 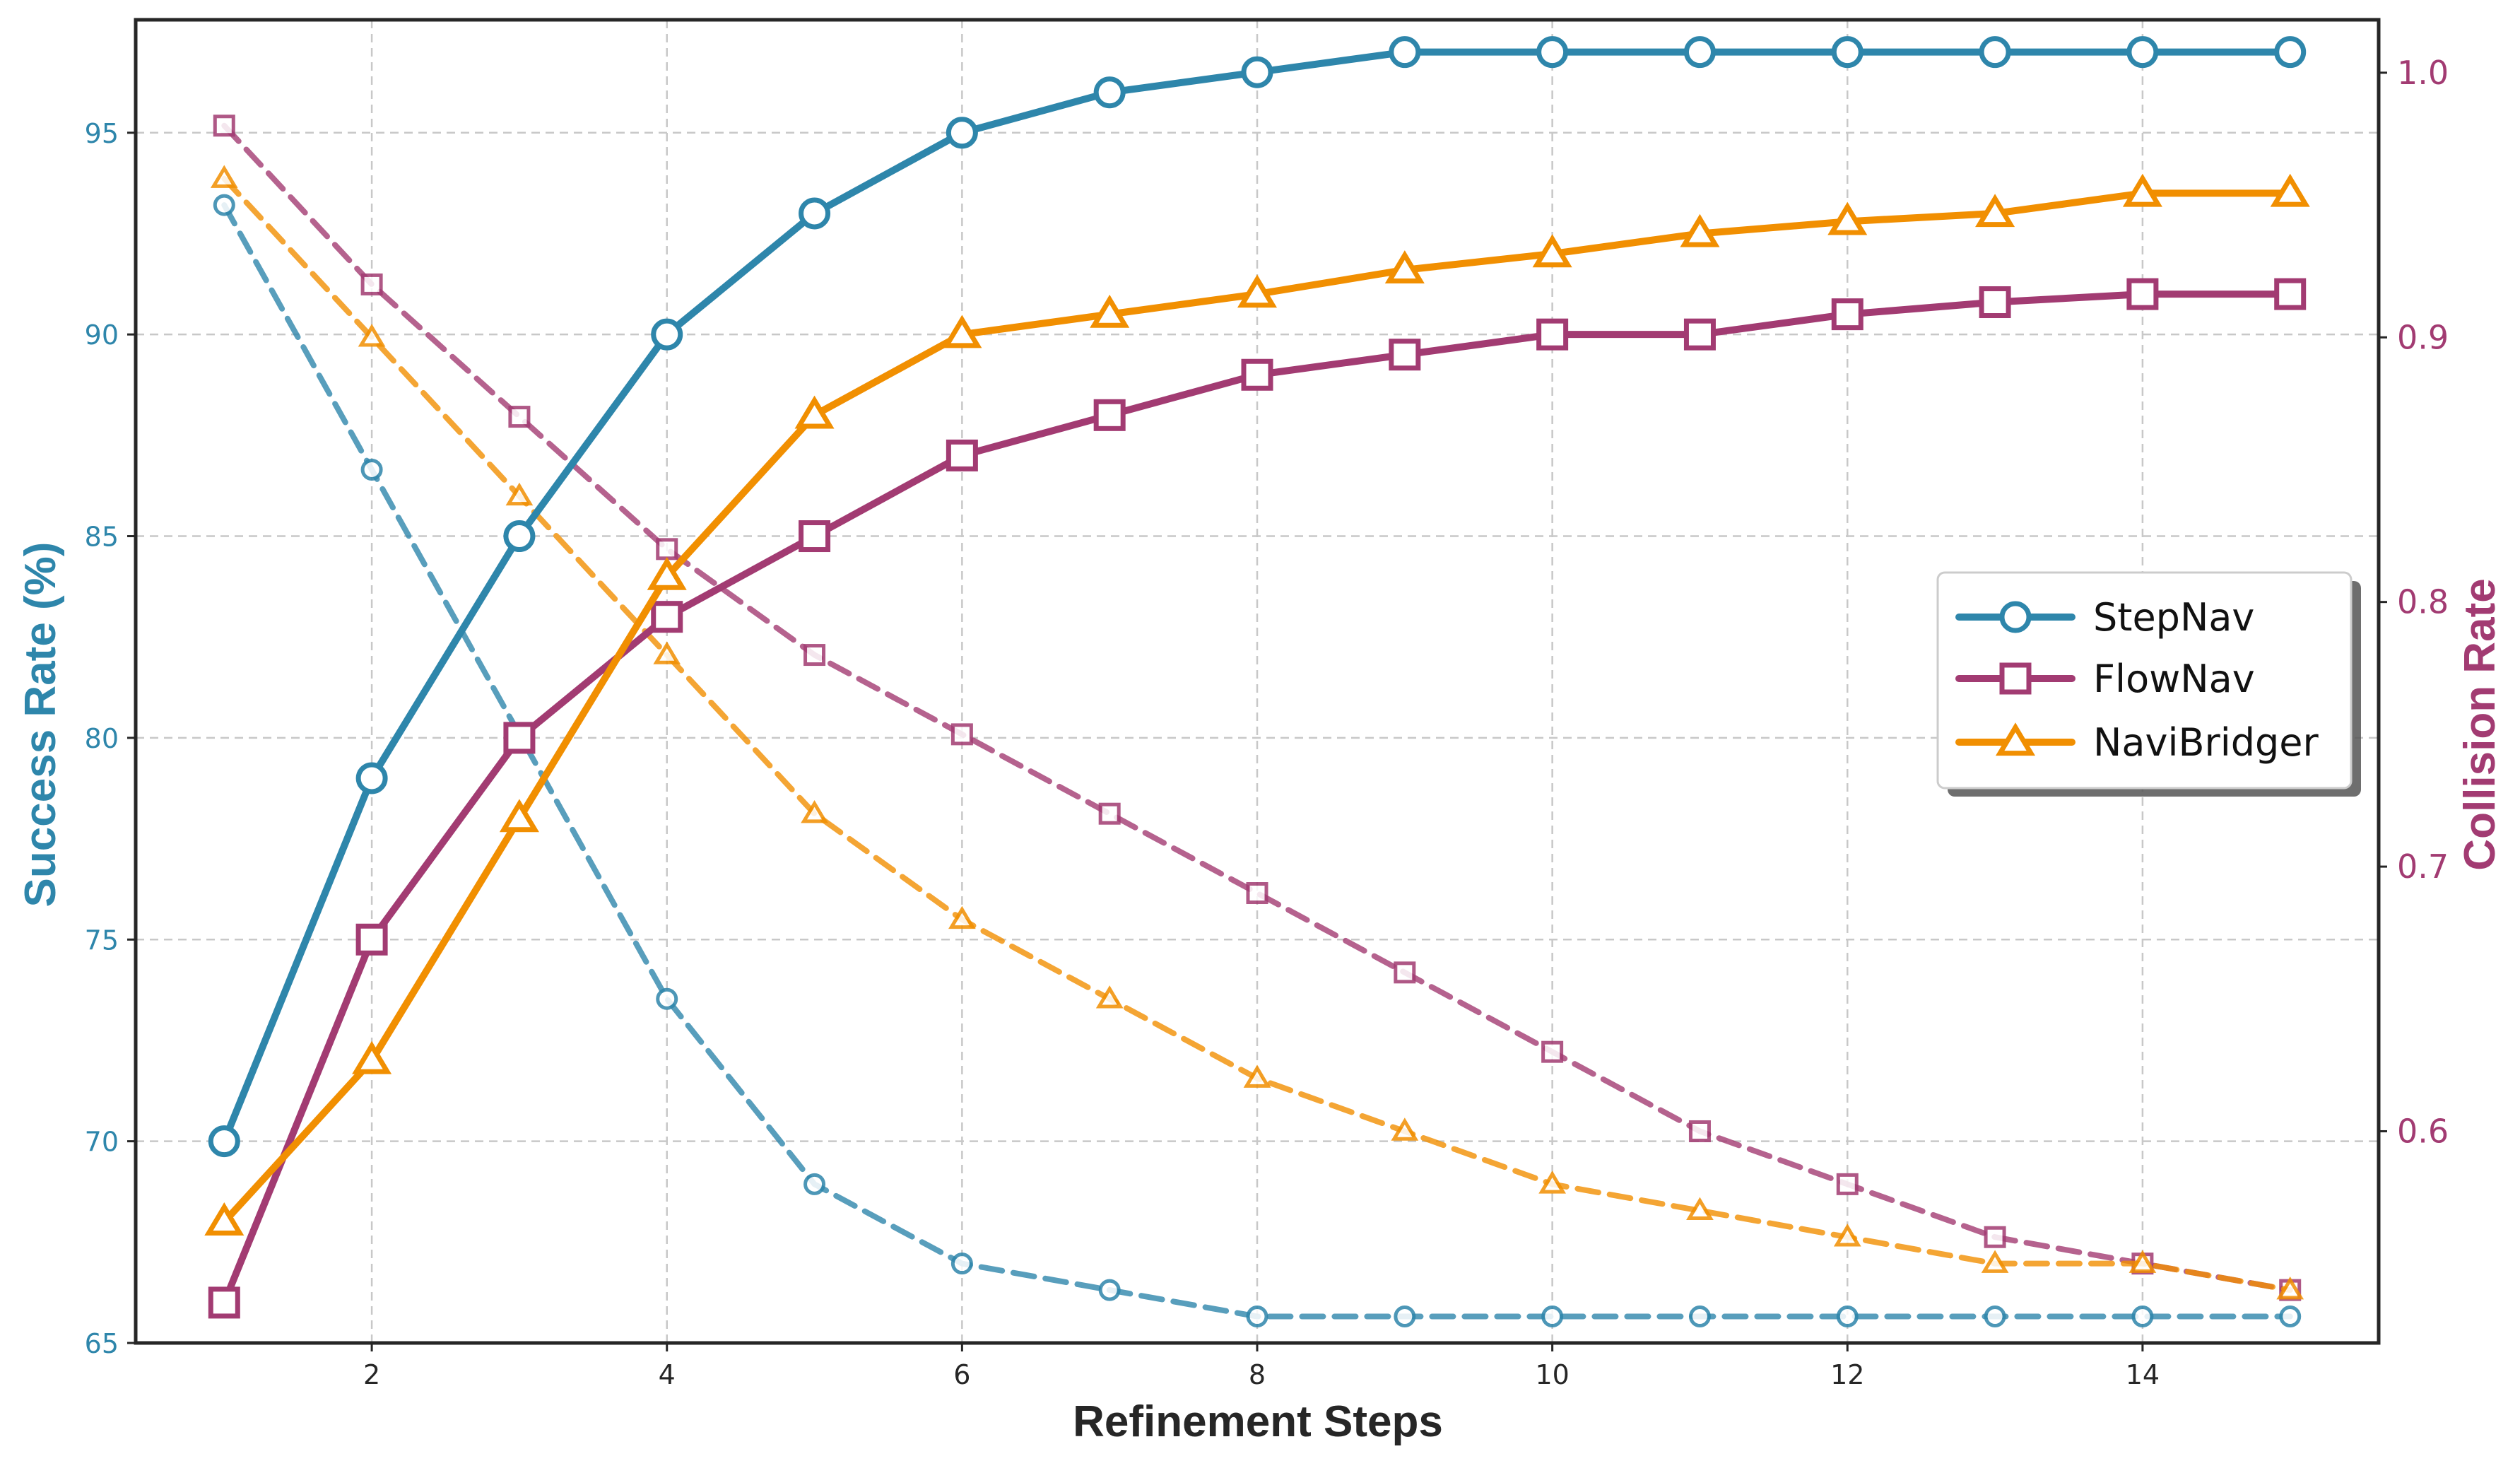 What do you see at coordinates (371, 1374) in the screenshot?
I see `x-tick-label: 2` at bounding box center [371, 1374].